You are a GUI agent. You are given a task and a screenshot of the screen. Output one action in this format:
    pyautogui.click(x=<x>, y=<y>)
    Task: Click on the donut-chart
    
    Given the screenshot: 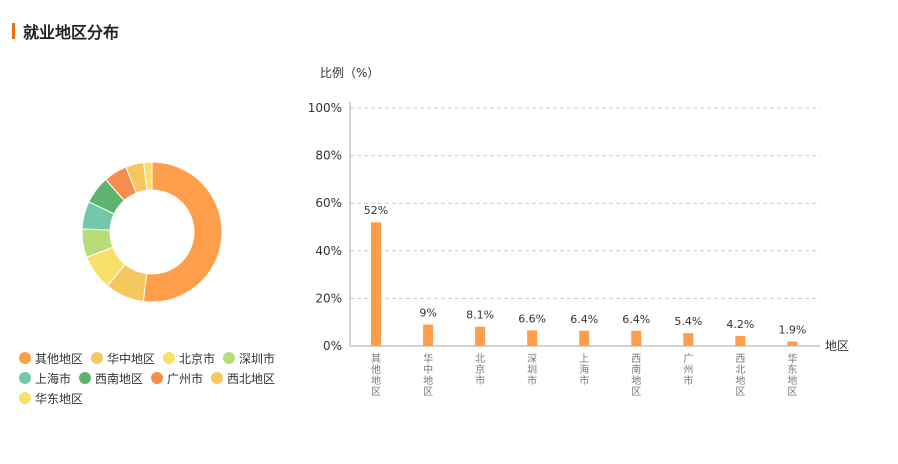 What is the action you would take?
    pyautogui.click(x=152, y=232)
    